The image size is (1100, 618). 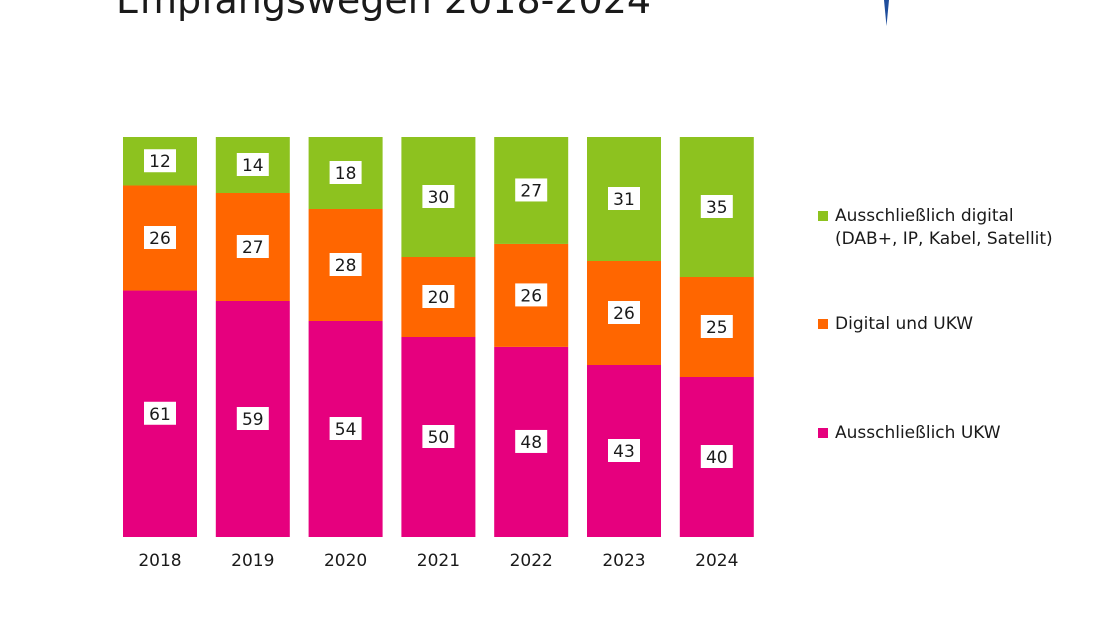 I want to click on data-label-box-2018-s2, so click(x=160, y=161).